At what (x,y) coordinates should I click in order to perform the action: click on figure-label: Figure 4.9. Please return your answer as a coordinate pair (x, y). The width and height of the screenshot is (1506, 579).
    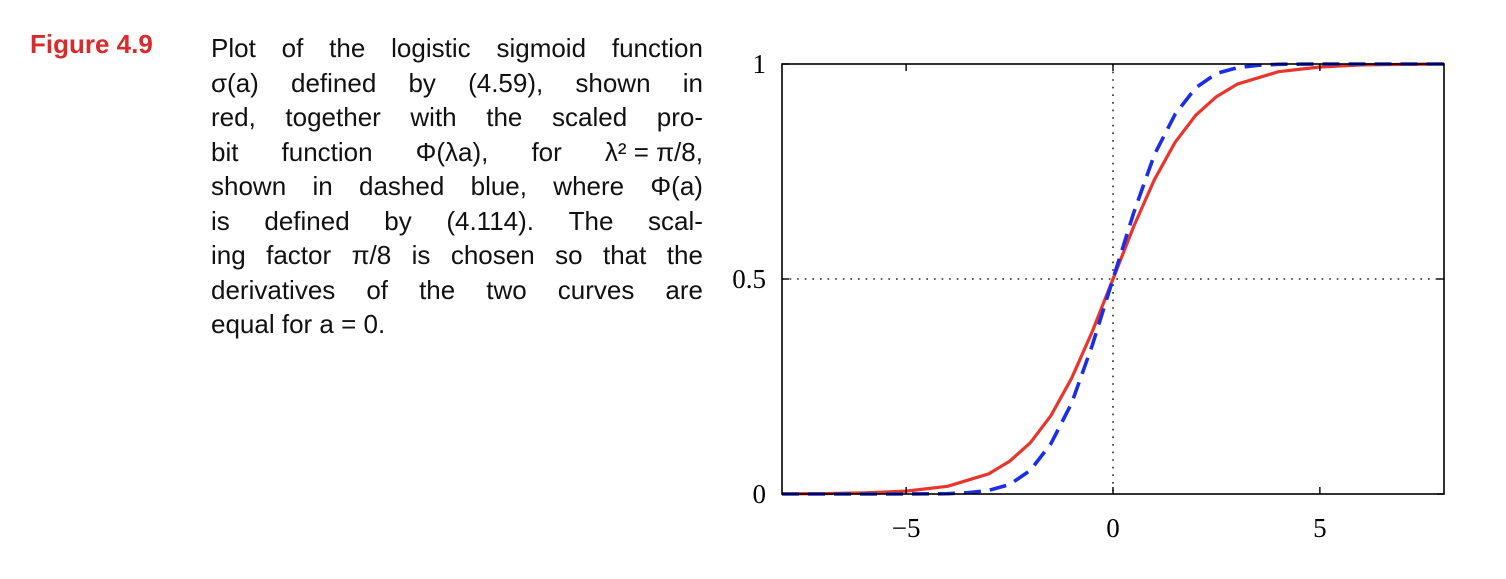
    Looking at the image, I should click on (91, 44).